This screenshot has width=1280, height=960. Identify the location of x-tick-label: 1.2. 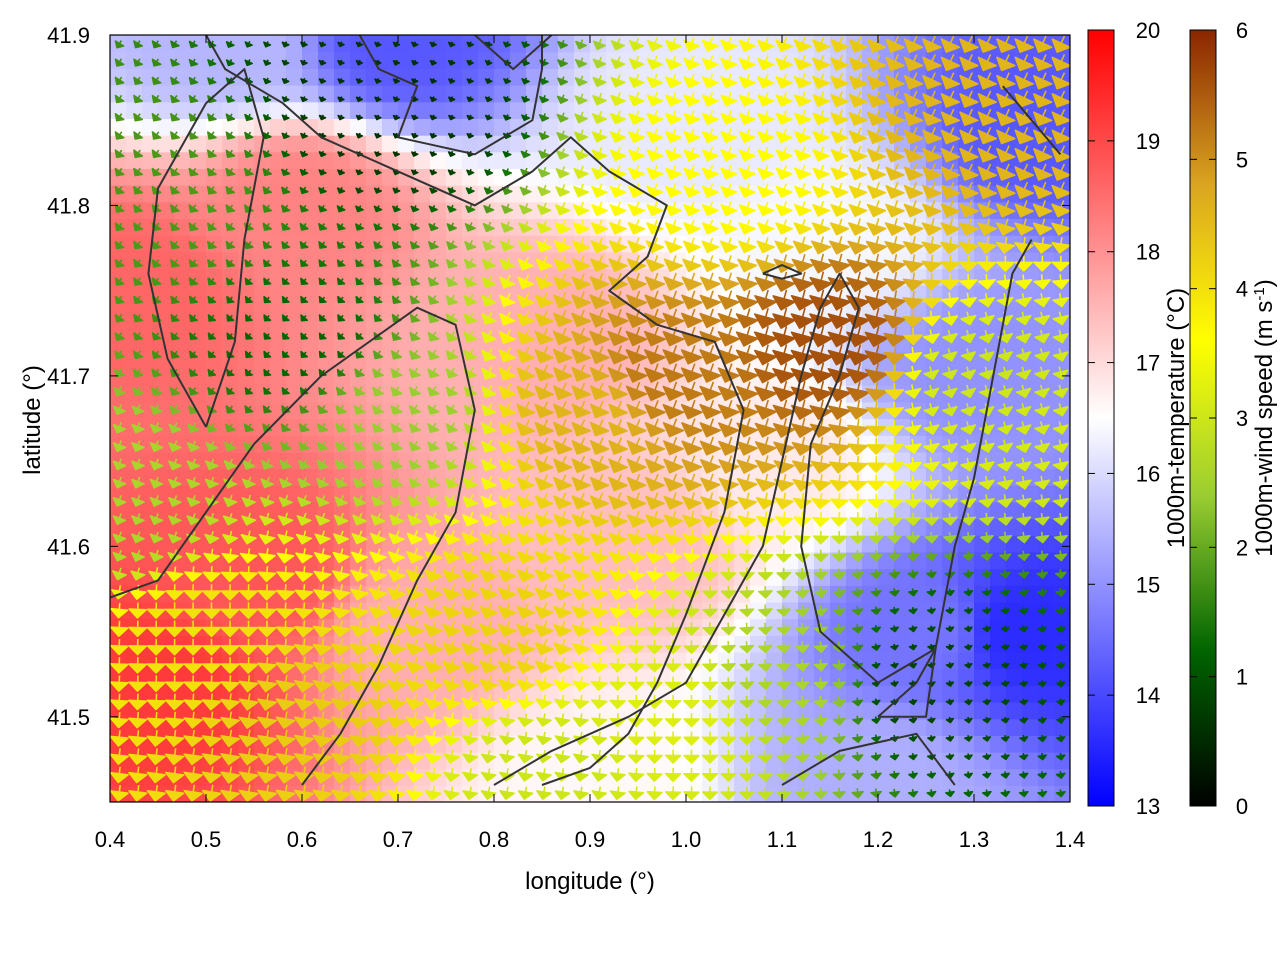
(878, 839).